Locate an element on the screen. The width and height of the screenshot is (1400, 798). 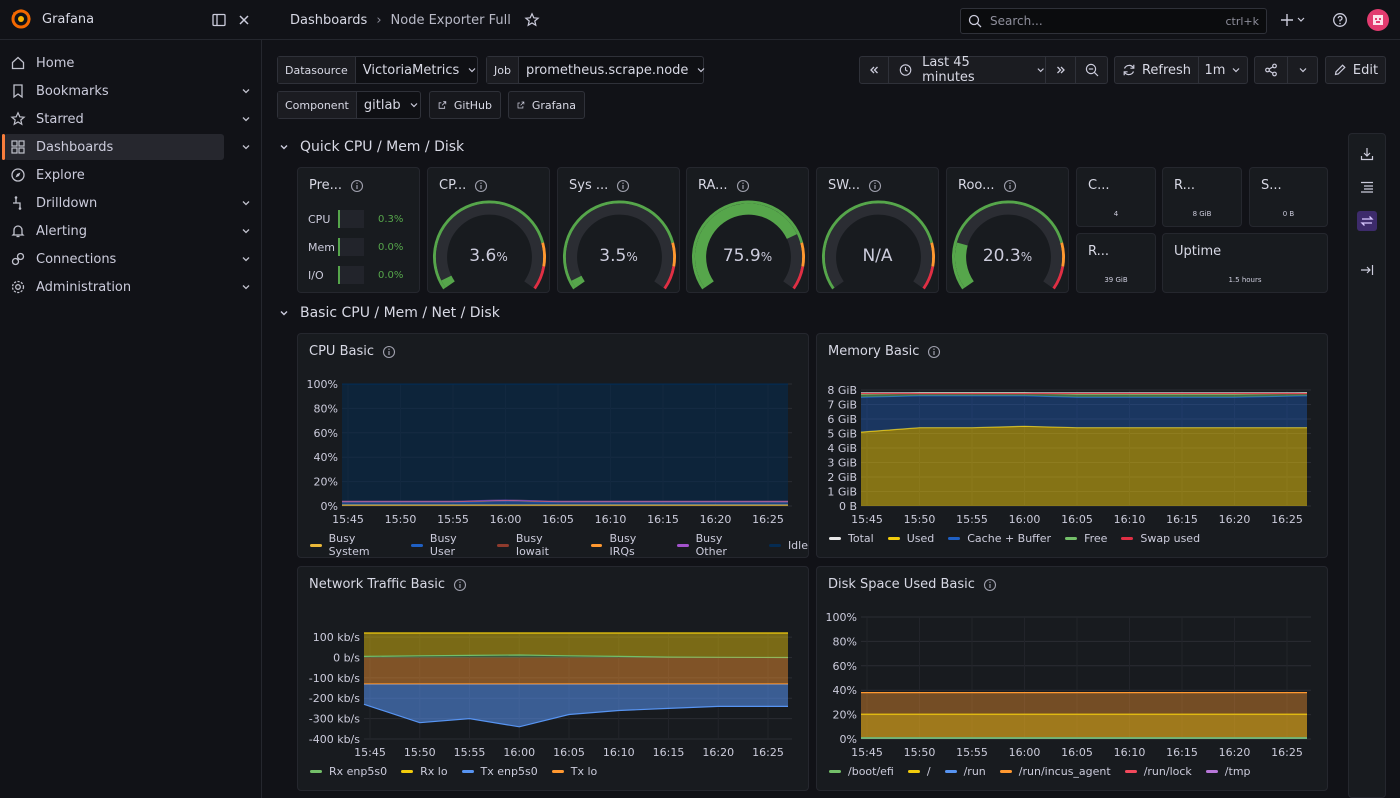
dock-menu-icon is located at coordinates (219, 20).